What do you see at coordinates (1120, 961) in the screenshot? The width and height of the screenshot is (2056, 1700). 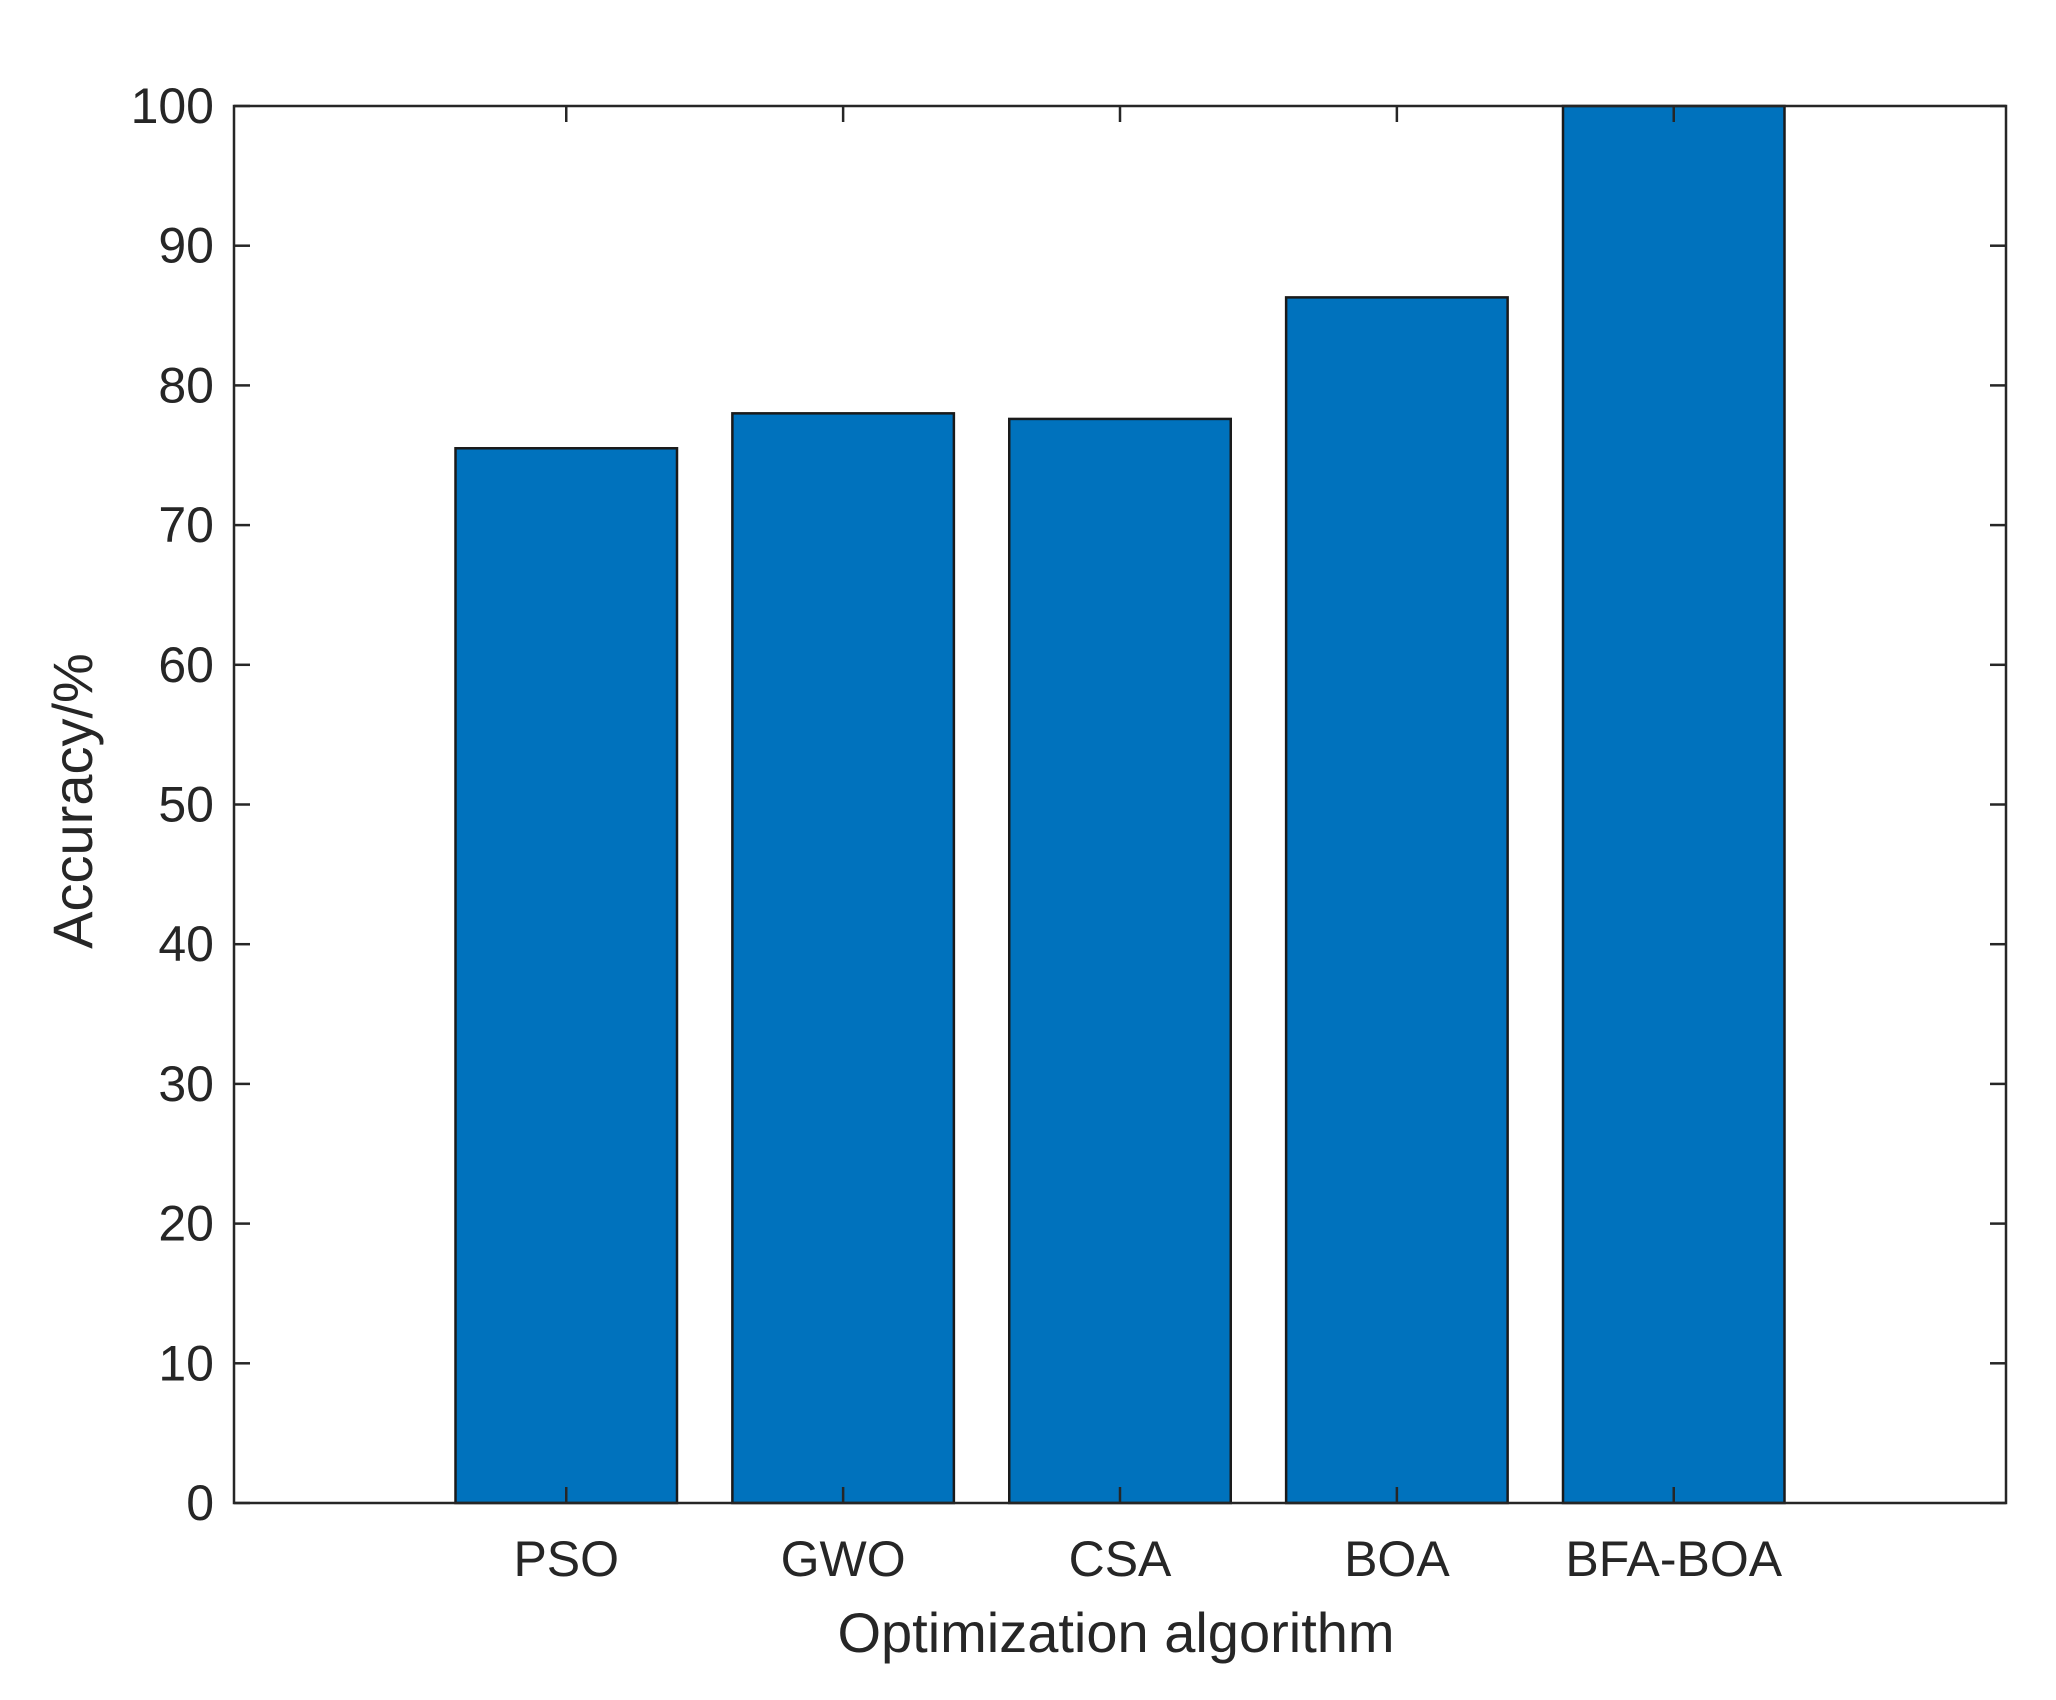 I see `bar-csa` at bounding box center [1120, 961].